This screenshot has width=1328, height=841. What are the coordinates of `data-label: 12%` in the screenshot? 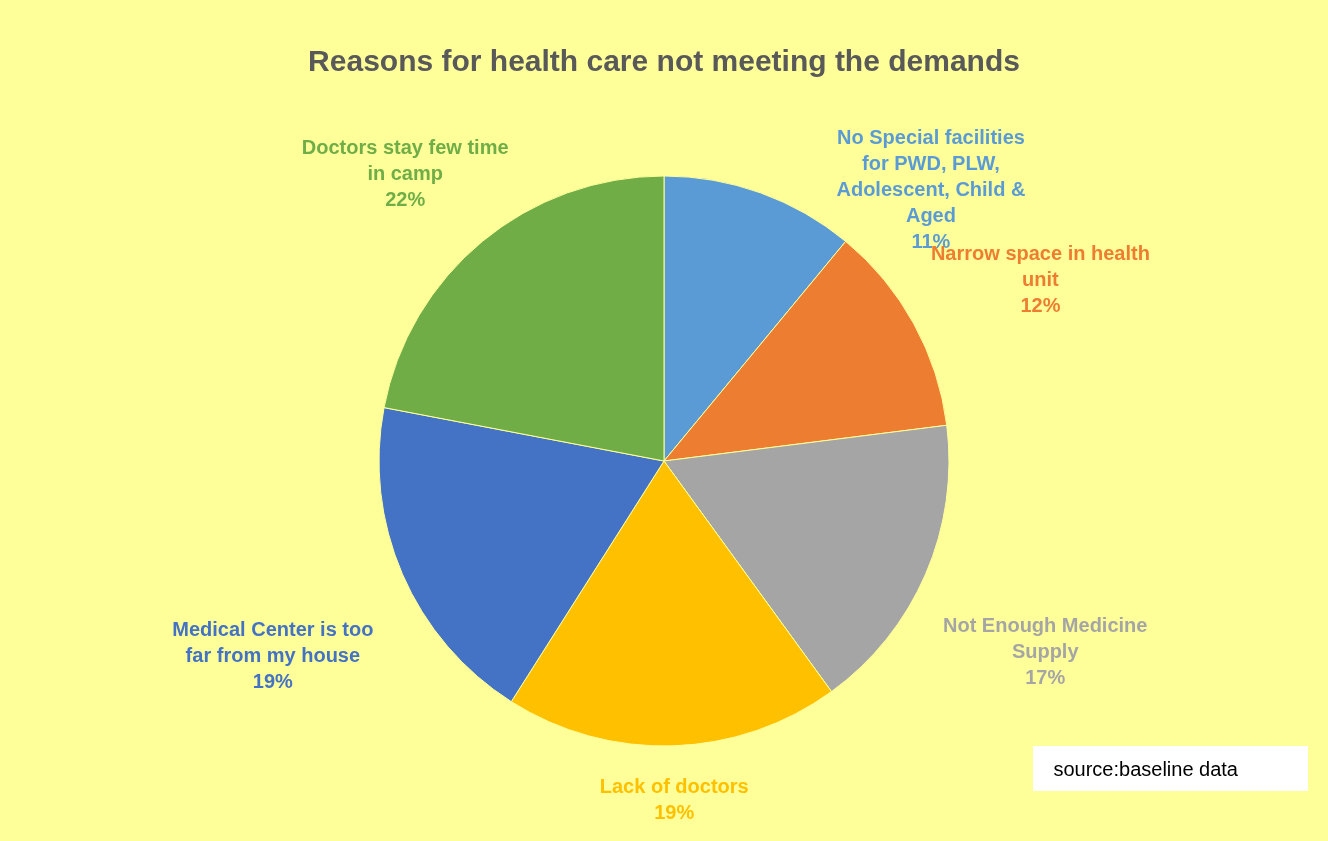 It's located at (1040, 305).